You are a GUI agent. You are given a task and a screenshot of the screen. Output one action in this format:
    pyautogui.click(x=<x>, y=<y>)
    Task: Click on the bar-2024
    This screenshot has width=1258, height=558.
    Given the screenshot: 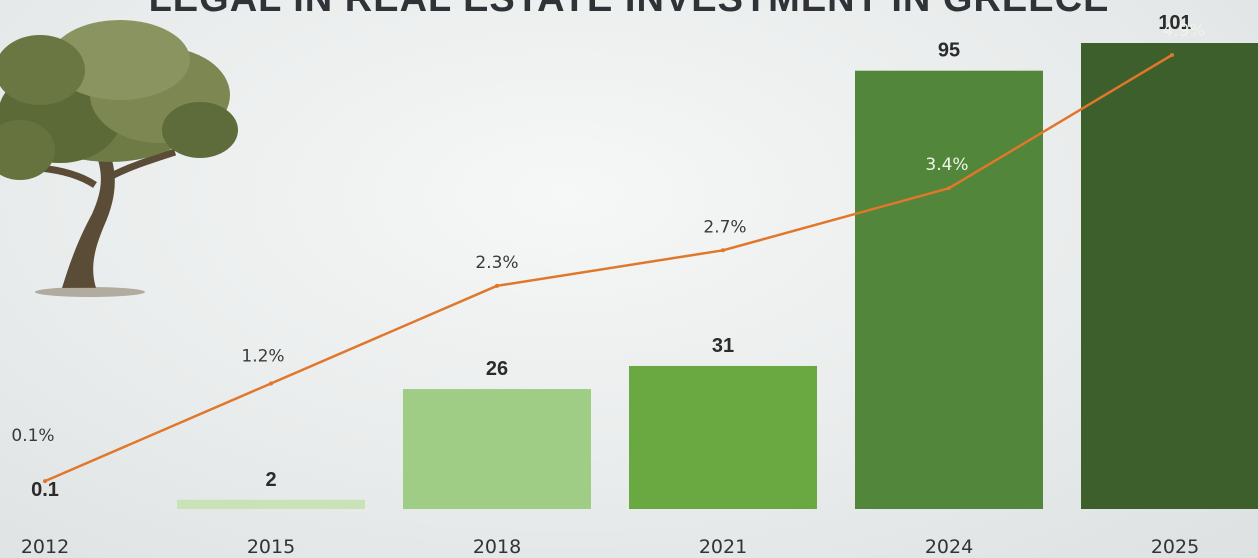 What is the action you would take?
    pyautogui.click(x=949, y=289)
    